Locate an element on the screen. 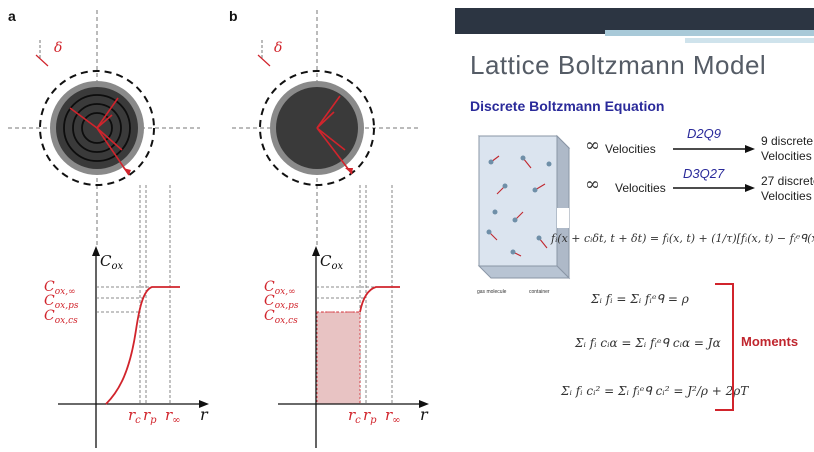 This screenshot has height=452, width=814. panel-a-rinf-label: r∞ is located at coordinates (173, 416).